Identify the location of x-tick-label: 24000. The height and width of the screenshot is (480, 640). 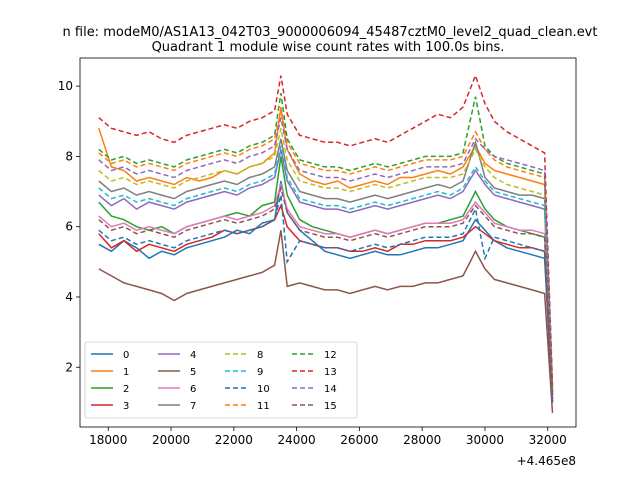
(297, 440).